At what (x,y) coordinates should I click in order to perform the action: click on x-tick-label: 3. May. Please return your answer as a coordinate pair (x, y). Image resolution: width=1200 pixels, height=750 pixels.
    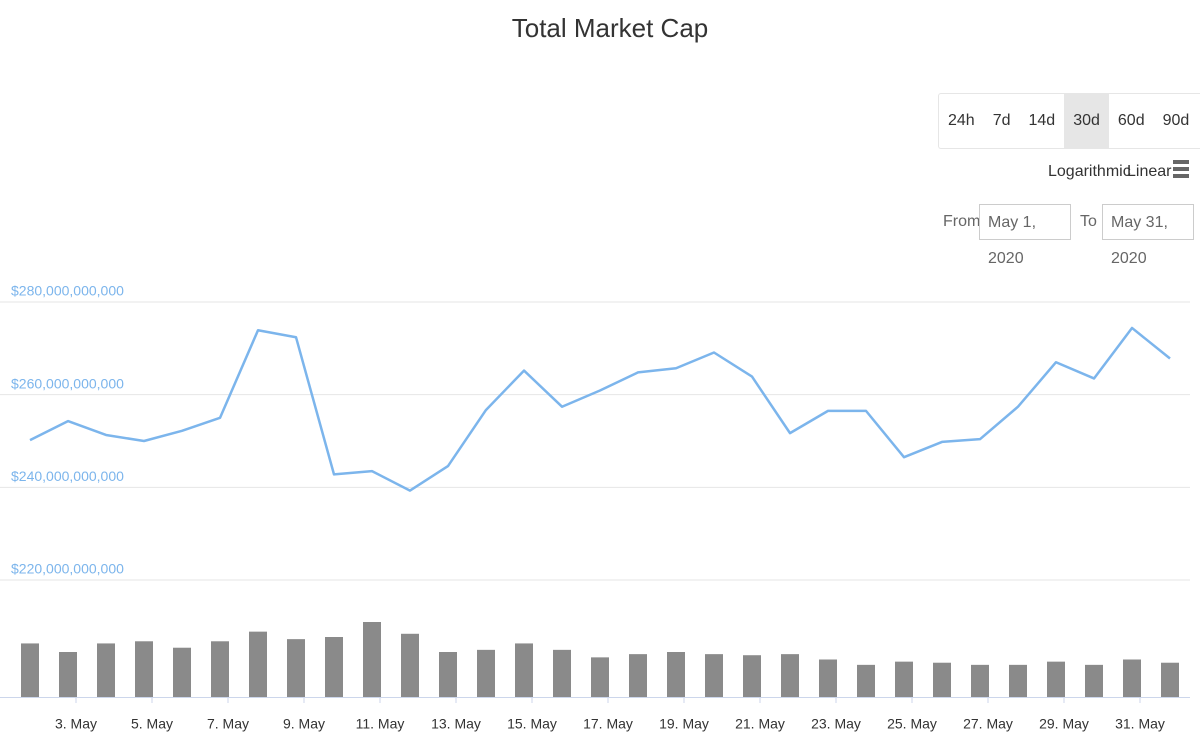
    Looking at the image, I should click on (76, 724).